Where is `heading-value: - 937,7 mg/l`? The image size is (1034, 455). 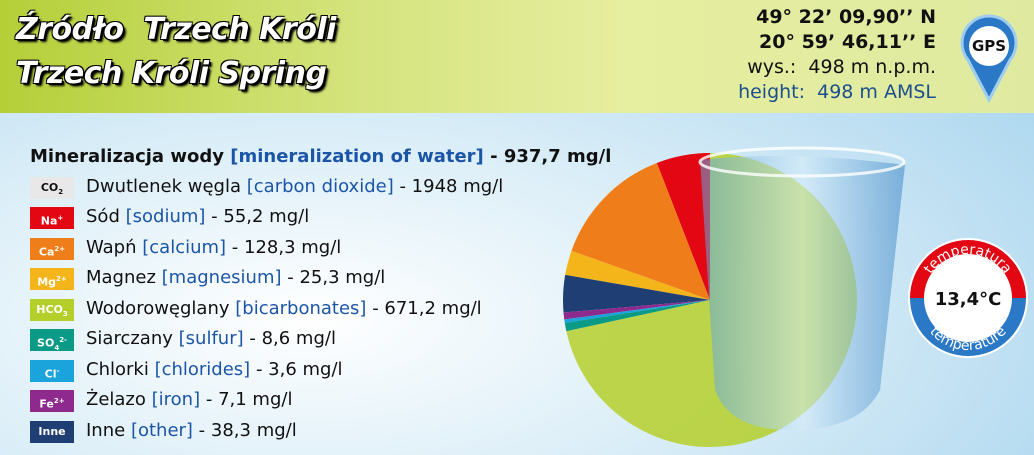
heading-value: - 937,7 mg/l is located at coordinates (551, 156).